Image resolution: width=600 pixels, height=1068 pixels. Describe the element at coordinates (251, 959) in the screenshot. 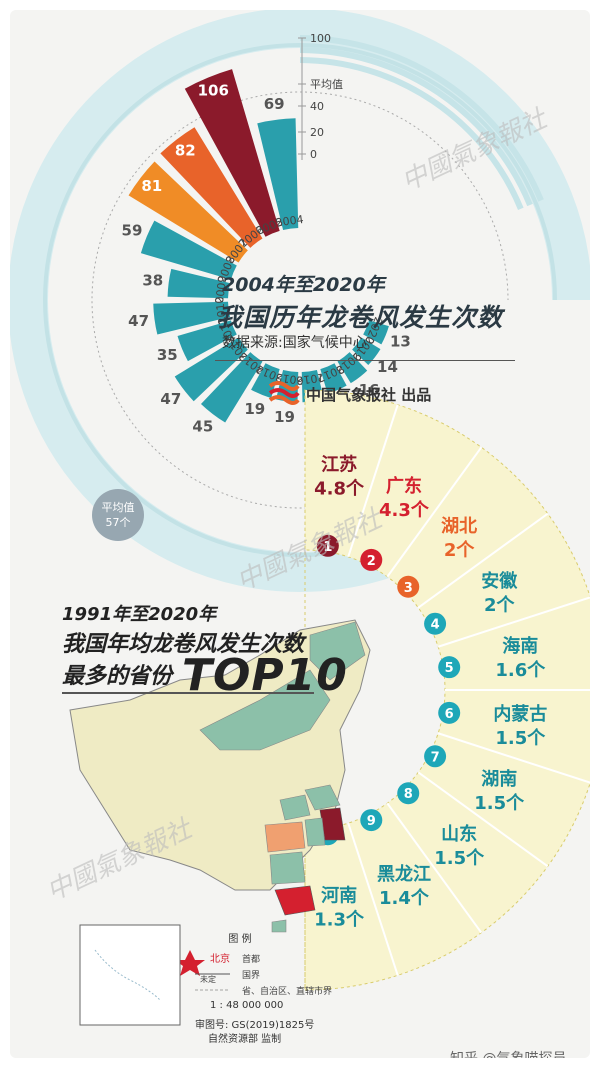

I see `legend-capital-desc: 首都` at that location.